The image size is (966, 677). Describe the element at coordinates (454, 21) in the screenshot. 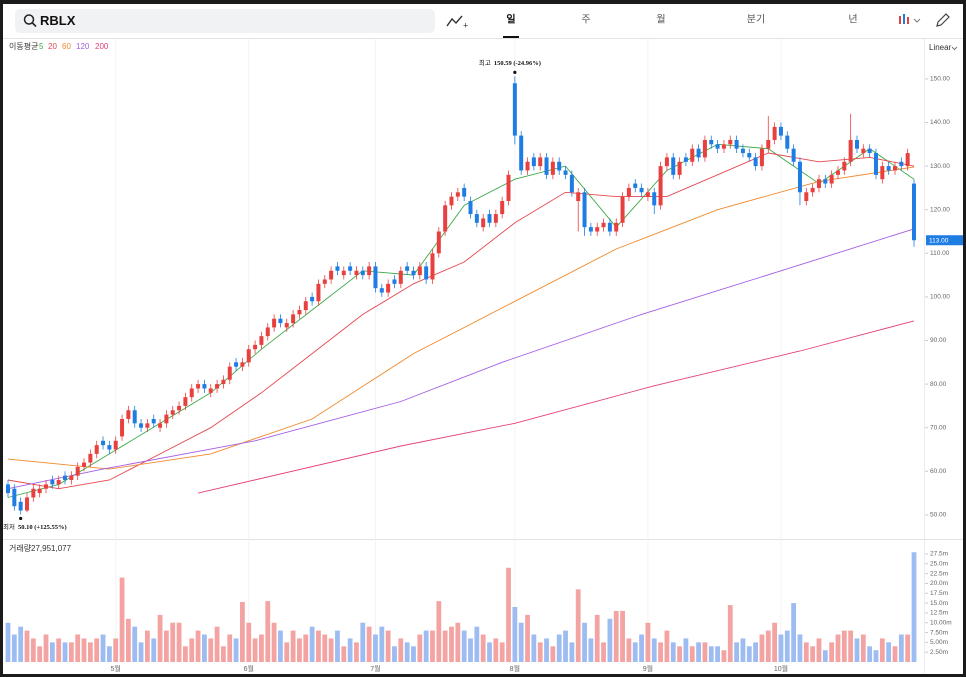

I see `compare-icon` at that location.